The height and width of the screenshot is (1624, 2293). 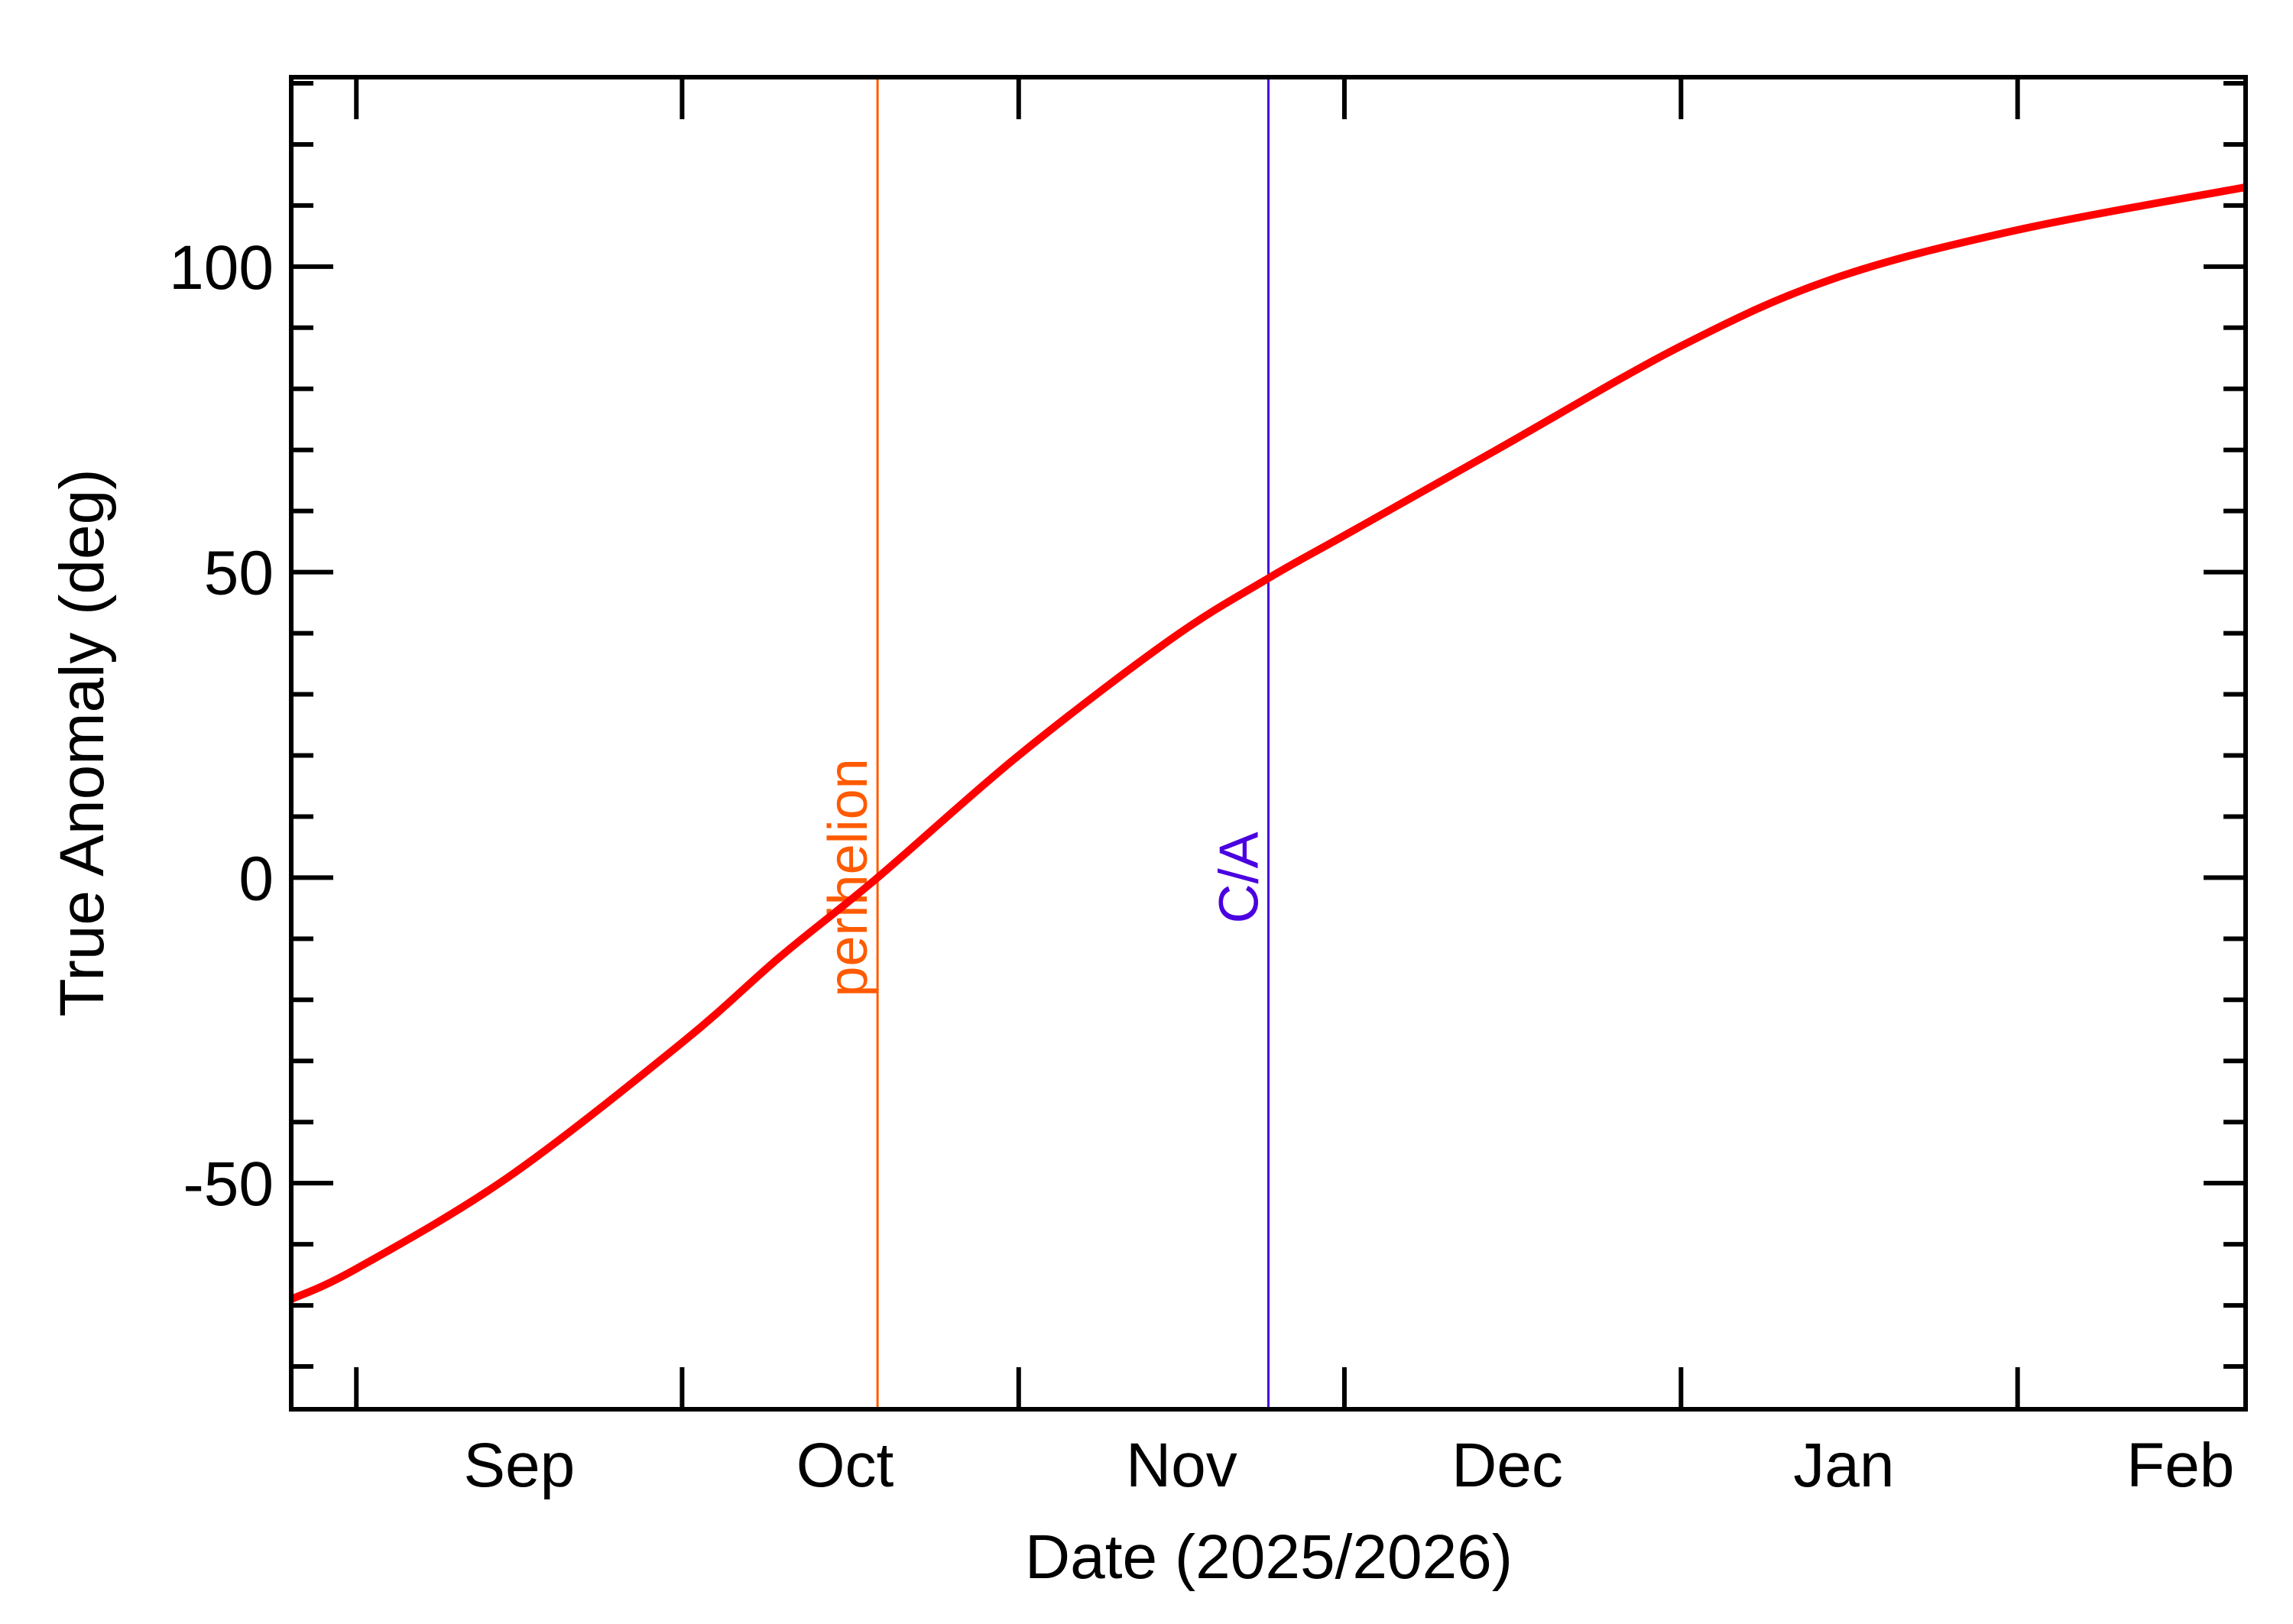 I want to click on annotation-label: perihelion, so click(x=848, y=877).